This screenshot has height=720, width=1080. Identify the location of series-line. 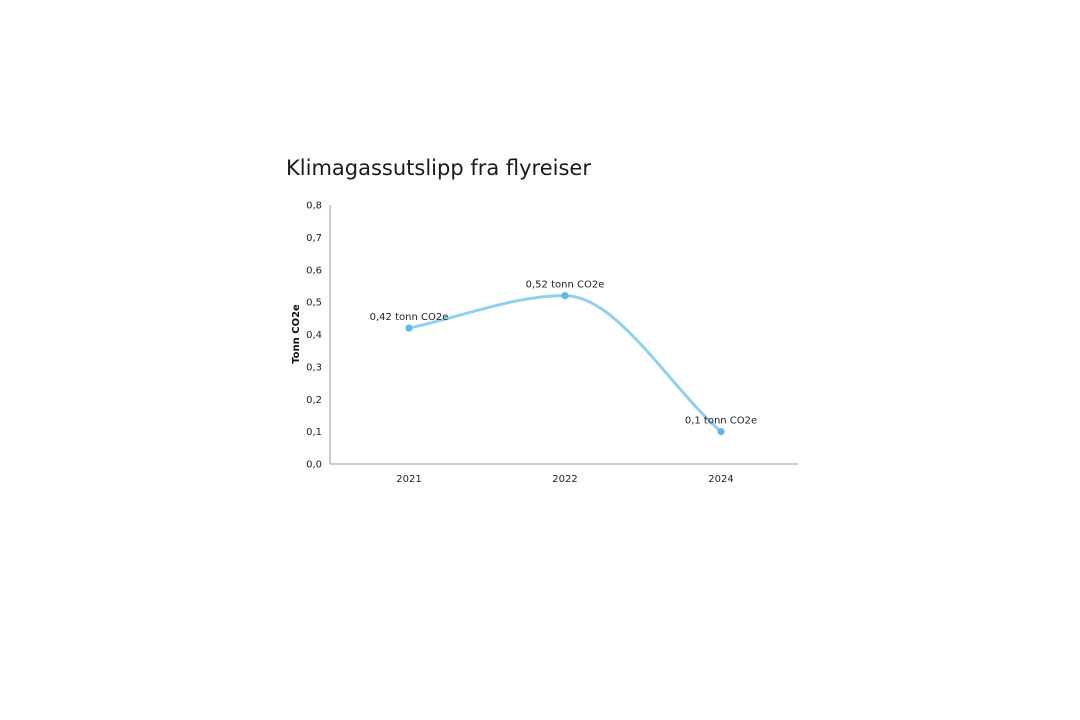
(565, 364).